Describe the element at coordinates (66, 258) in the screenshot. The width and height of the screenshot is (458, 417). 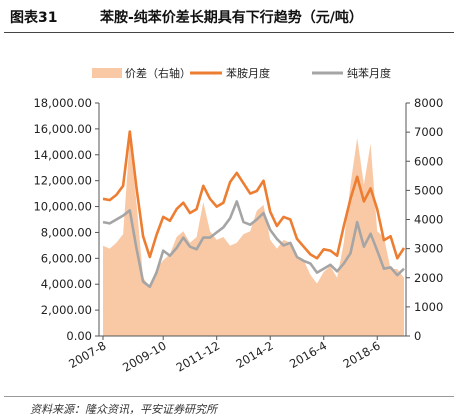
I see `left-axis-tick-label: 6,000.00` at that location.